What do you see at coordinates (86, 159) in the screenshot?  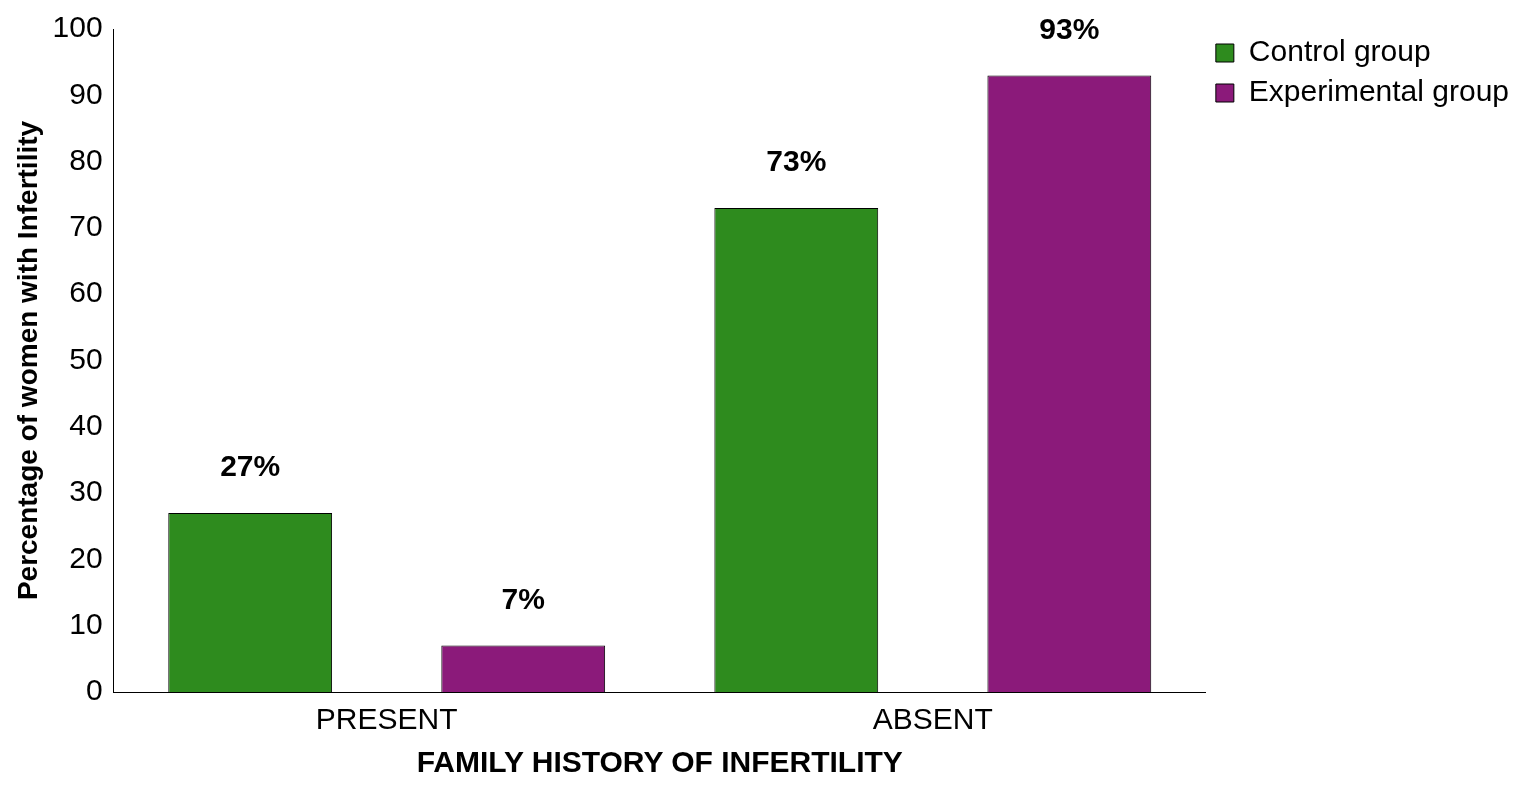 I see `y-tick-label: 80` at bounding box center [86, 159].